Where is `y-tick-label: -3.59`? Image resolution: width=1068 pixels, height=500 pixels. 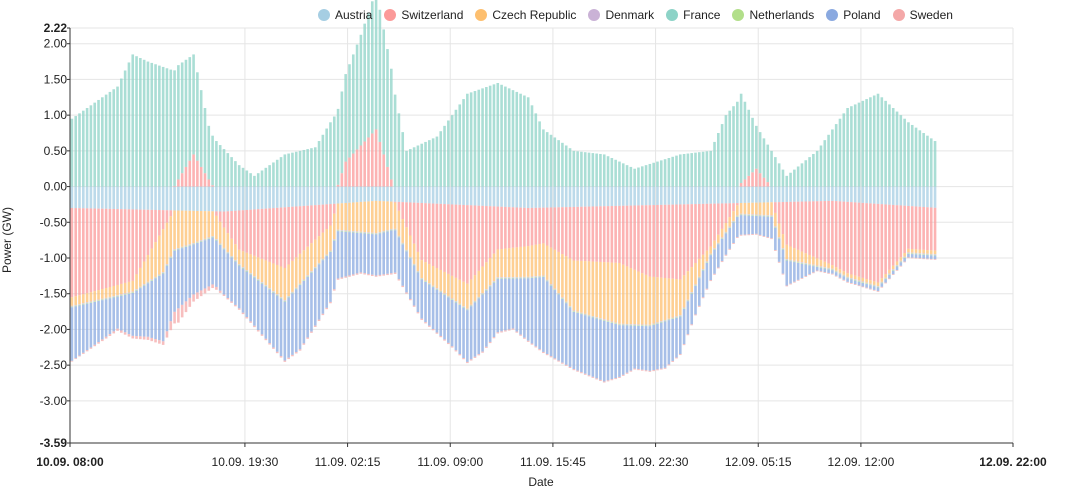 y-tick-label: -3.59 is located at coordinates (54, 443).